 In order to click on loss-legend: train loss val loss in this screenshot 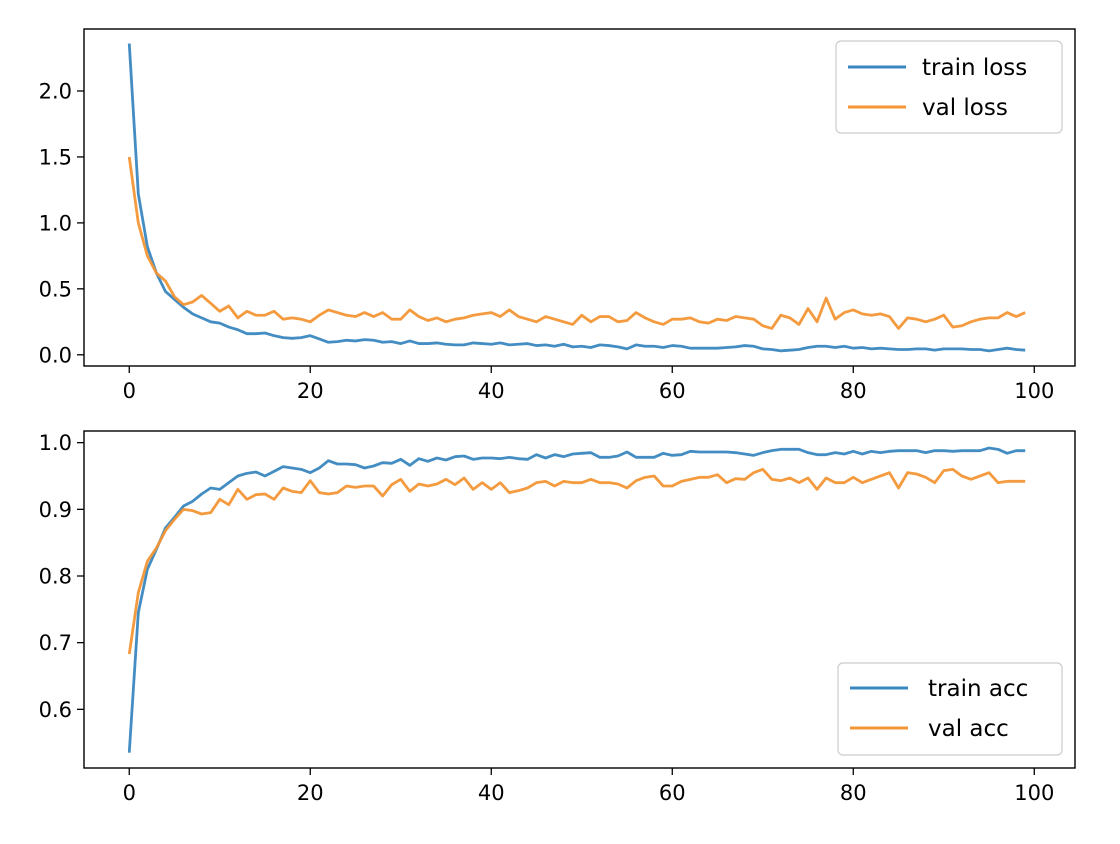, I will do `click(949, 87)`.